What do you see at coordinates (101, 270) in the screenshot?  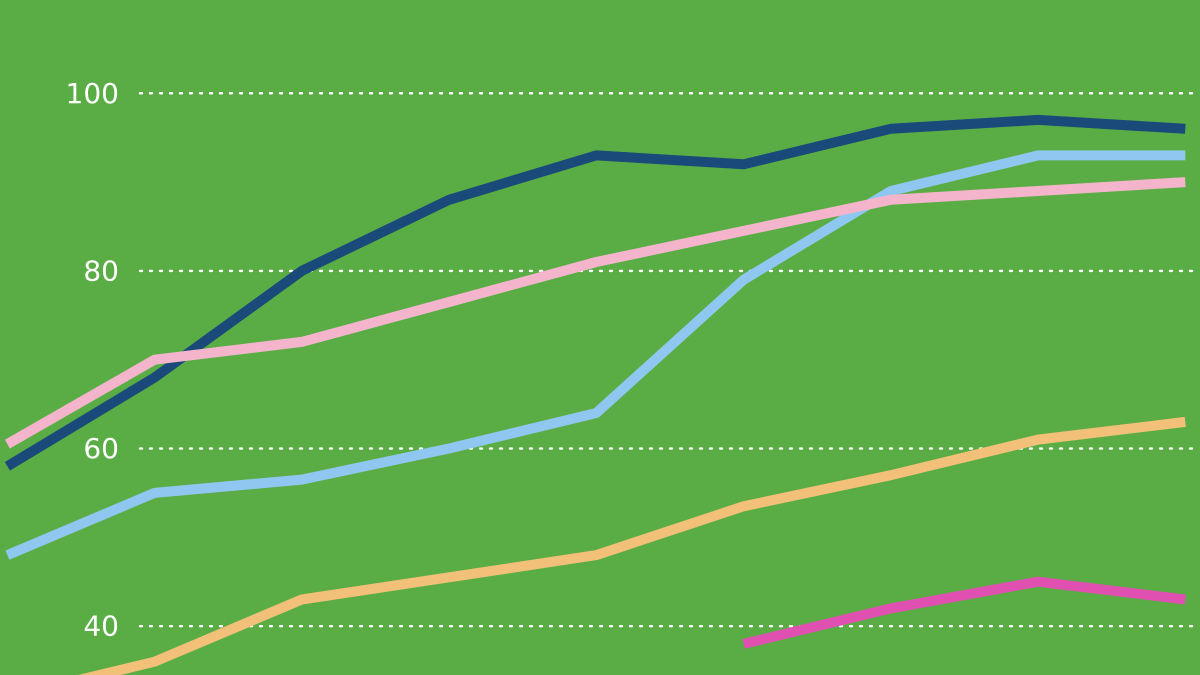 I see `y-tick-label-80: 80` at bounding box center [101, 270].